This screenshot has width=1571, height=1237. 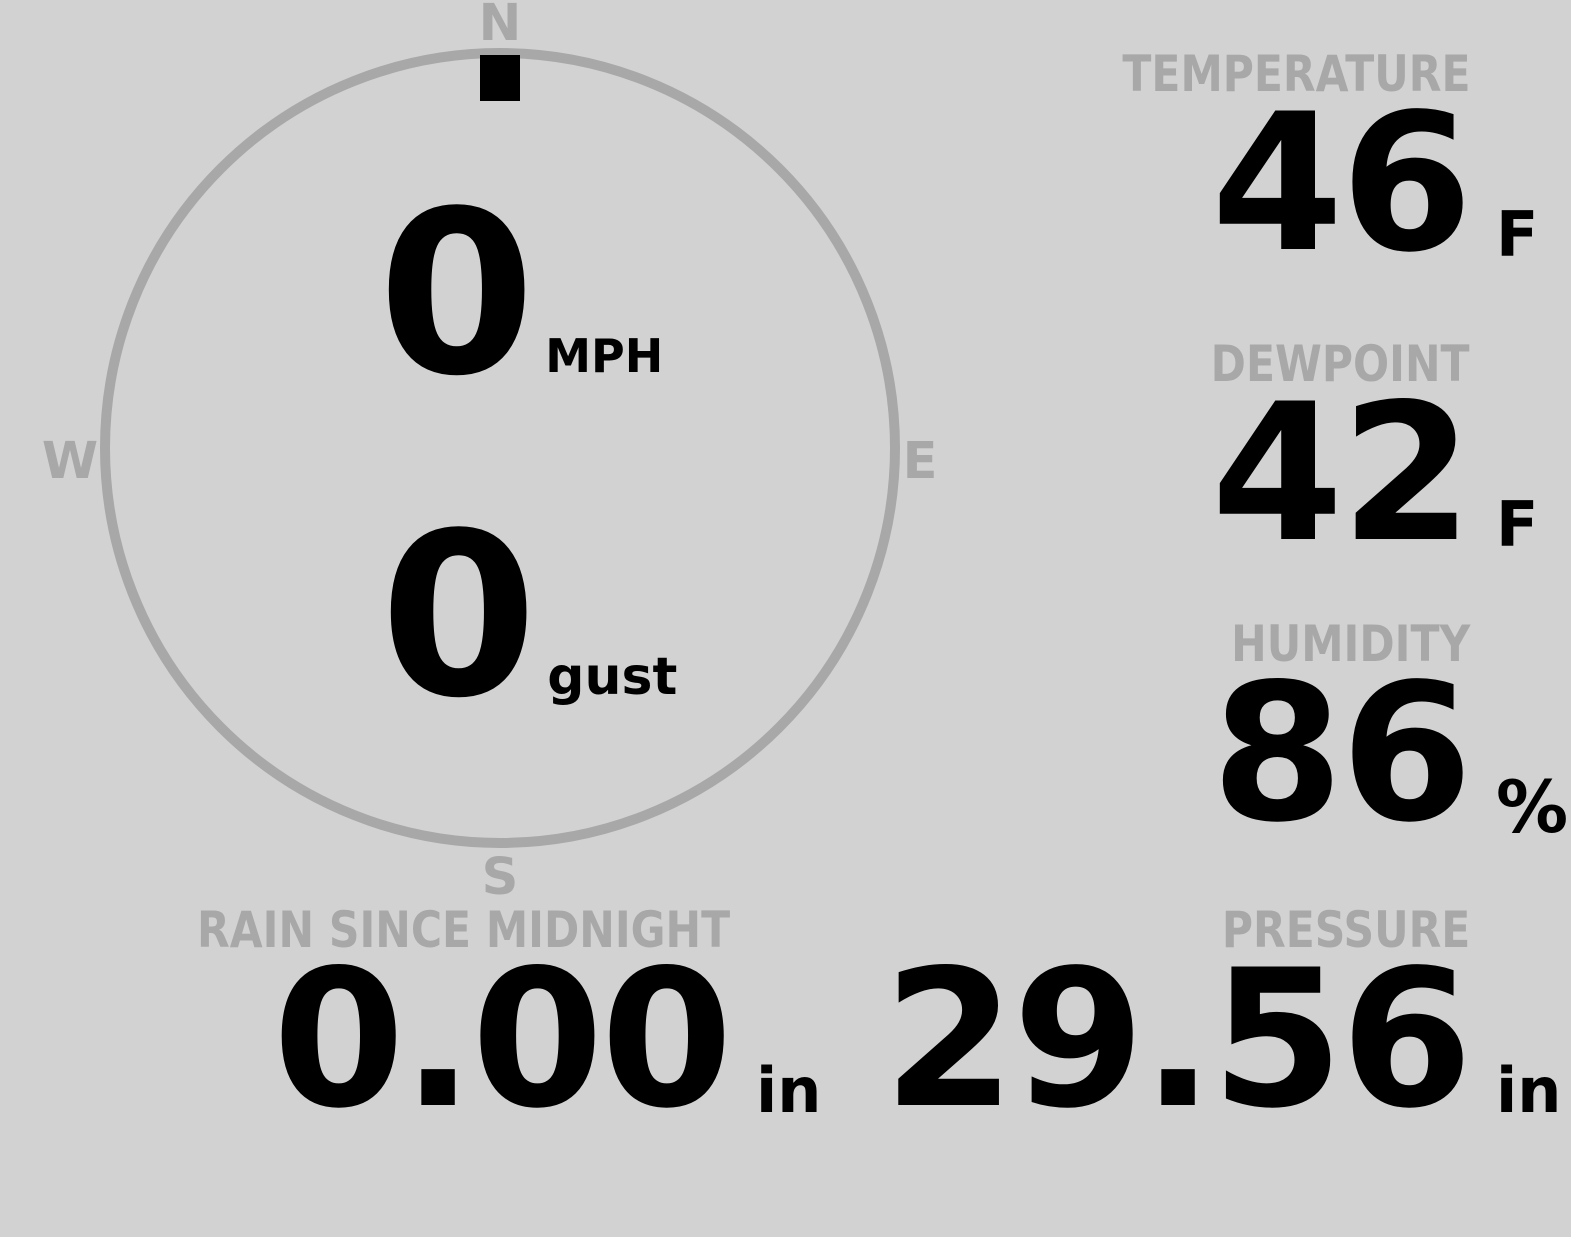 I want to click on dewpoint-unit: F, so click(x=1517, y=524).